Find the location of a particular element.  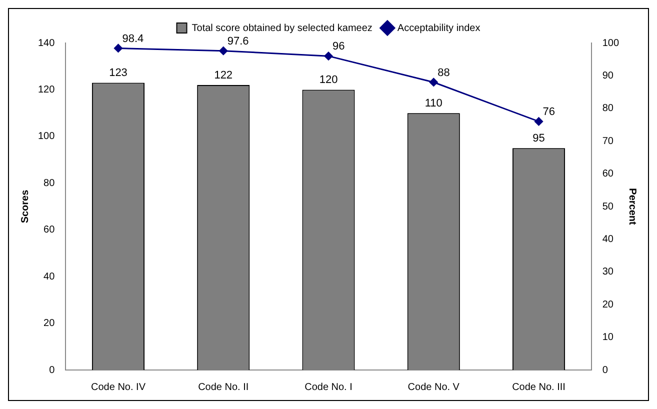

y-tick-label: 40 is located at coordinates (50, 276).